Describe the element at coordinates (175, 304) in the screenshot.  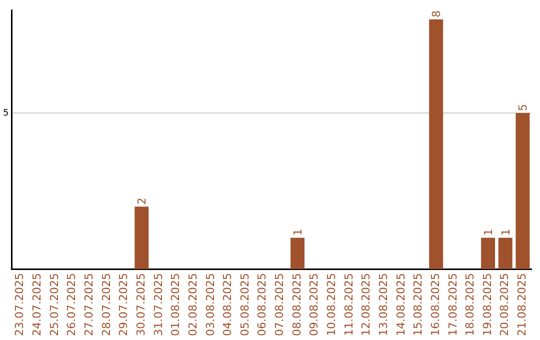
I see `x-tick-label: 01.08.2025` at that location.